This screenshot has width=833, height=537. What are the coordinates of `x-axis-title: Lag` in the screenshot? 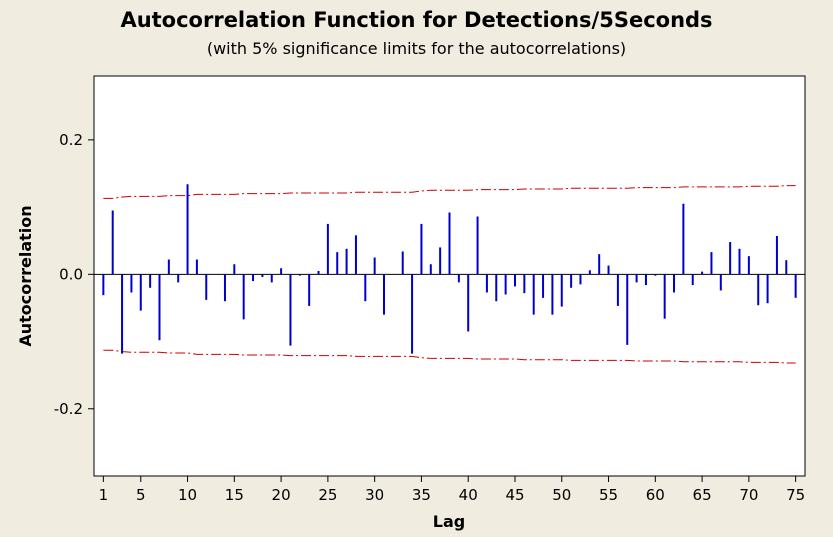 It's located at (449, 521).